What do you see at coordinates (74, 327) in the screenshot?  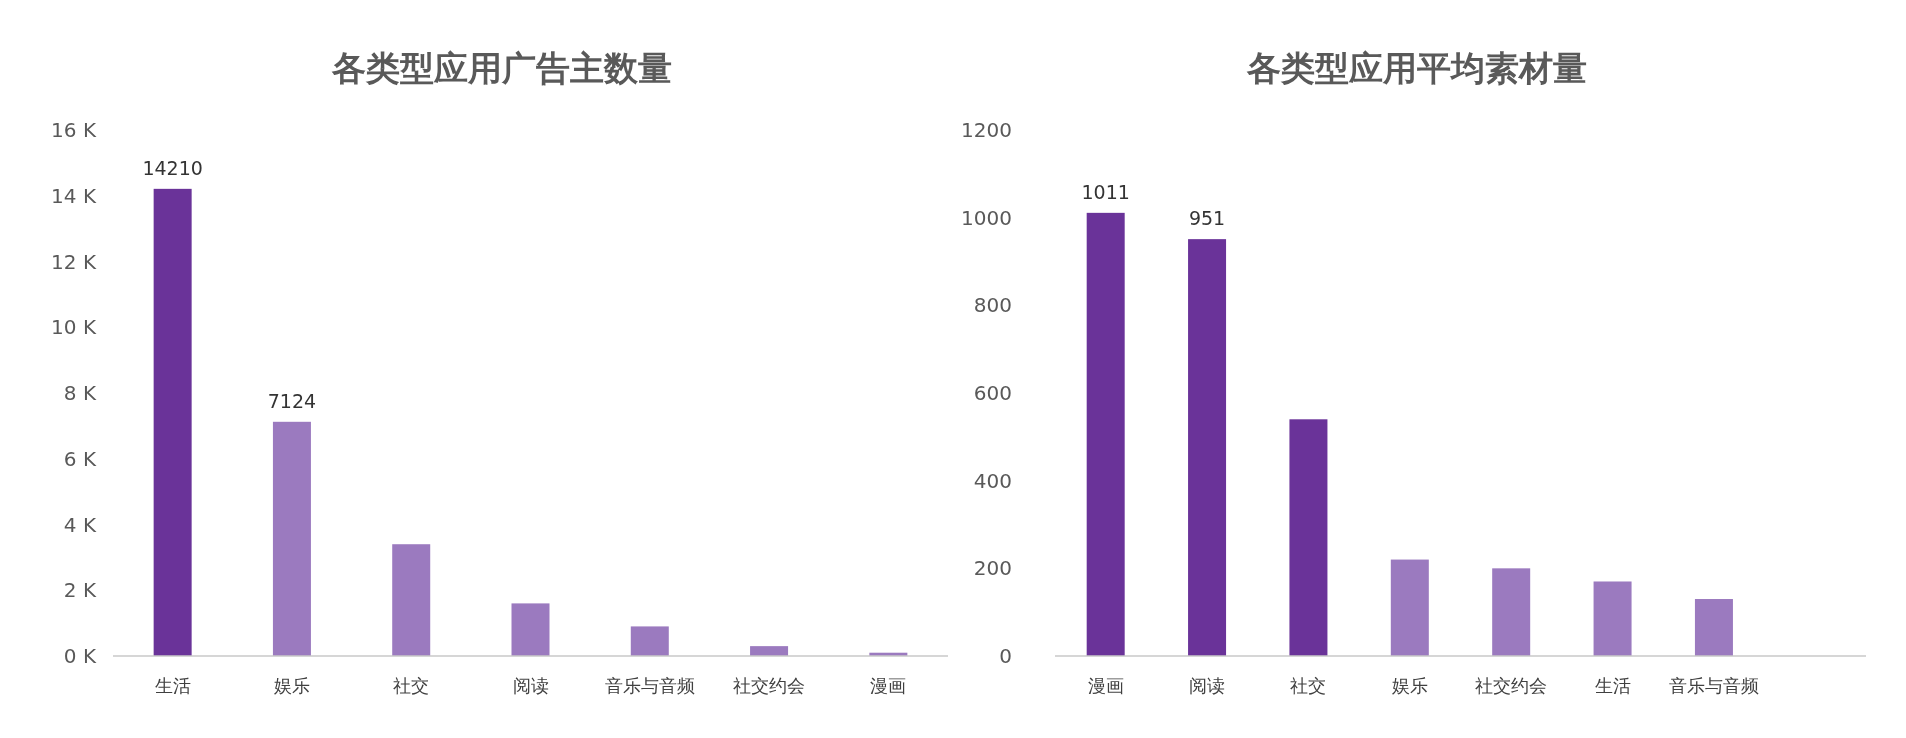 I see `y-tick-label: 10 K` at bounding box center [74, 327].